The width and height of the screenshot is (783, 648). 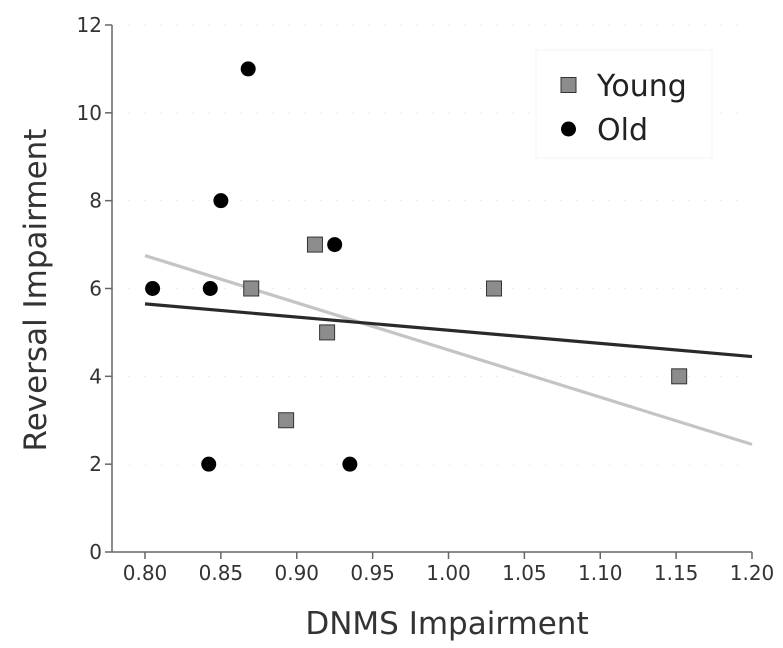 I want to click on y-tick-label-8: 8, so click(x=95, y=201).